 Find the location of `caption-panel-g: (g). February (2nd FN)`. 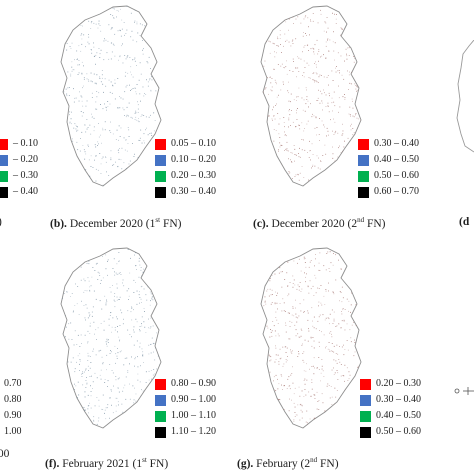

caption-panel-g: (g). February (2nd FN) is located at coordinates (288, 463).